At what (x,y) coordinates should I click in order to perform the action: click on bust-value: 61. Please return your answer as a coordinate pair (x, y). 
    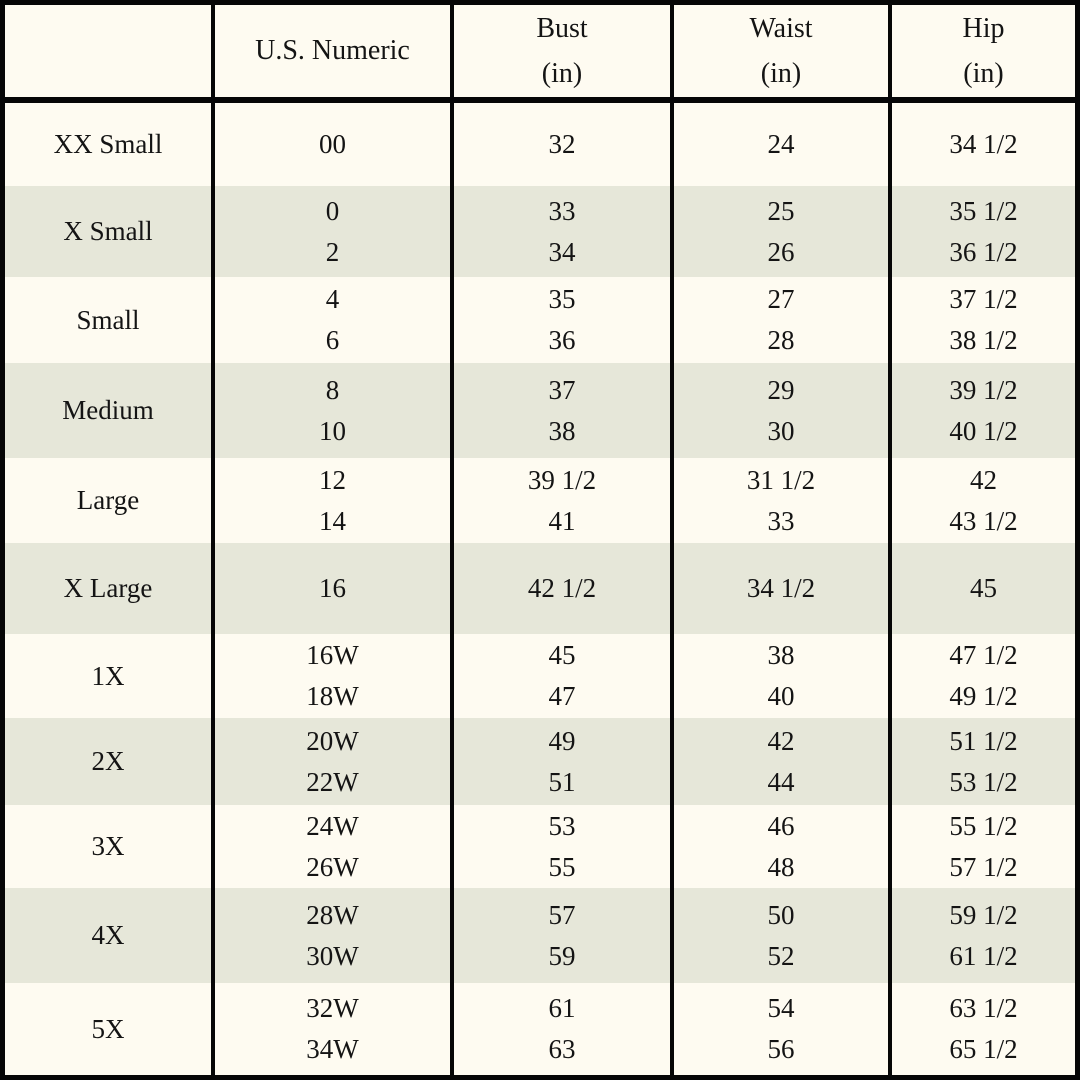
    Looking at the image, I should click on (562, 1008).